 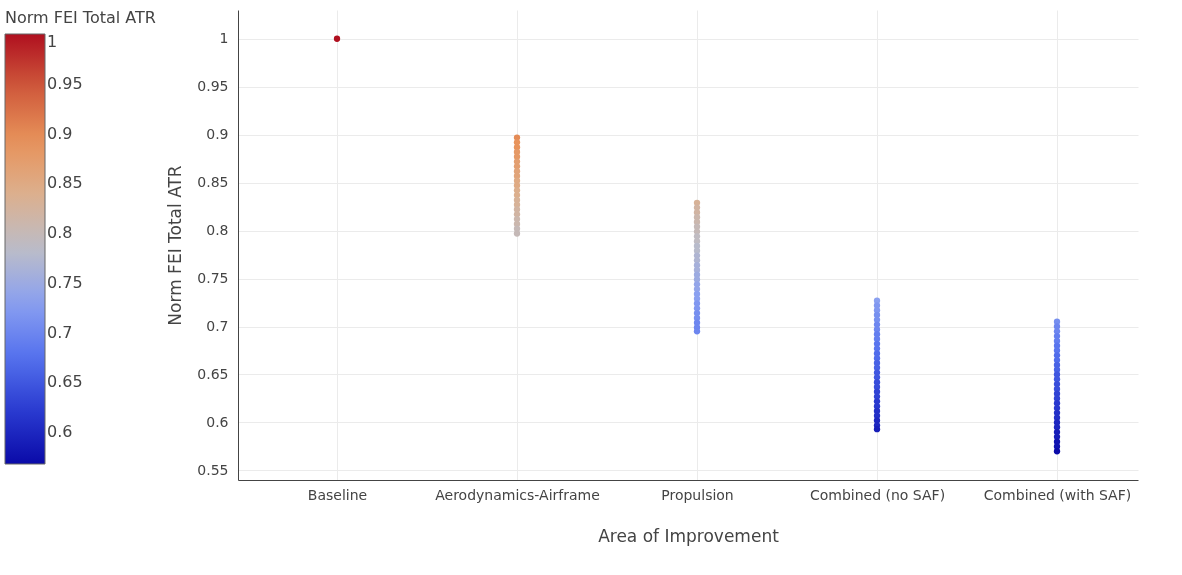 I want to click on color-bar-label: 0.7, so click(x=60, y=332).